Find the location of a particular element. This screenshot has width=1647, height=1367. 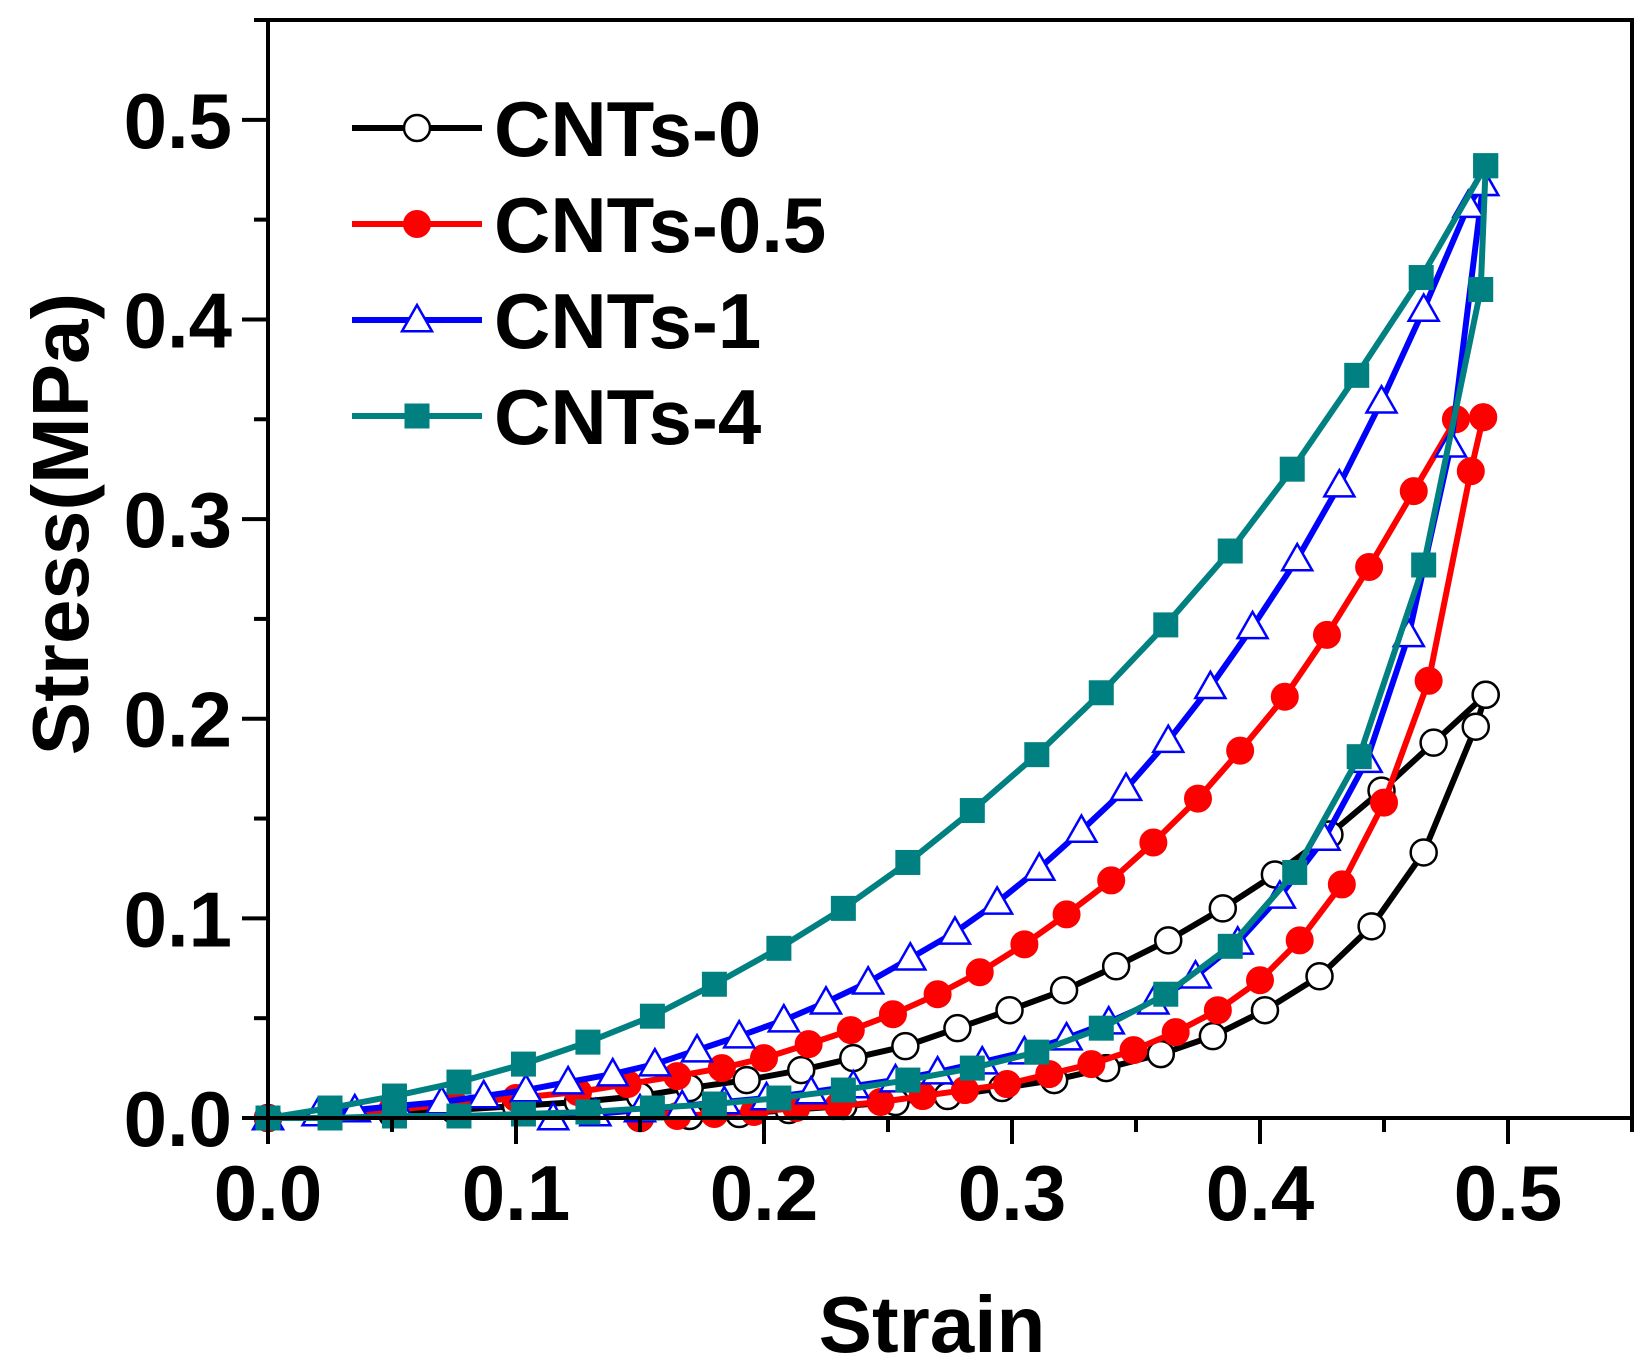

legend-item: CNTs-0.5 is located at coordinates (589, 225).